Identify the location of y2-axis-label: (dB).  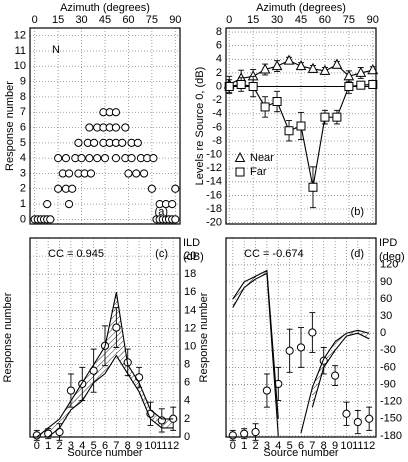
(193, 257).